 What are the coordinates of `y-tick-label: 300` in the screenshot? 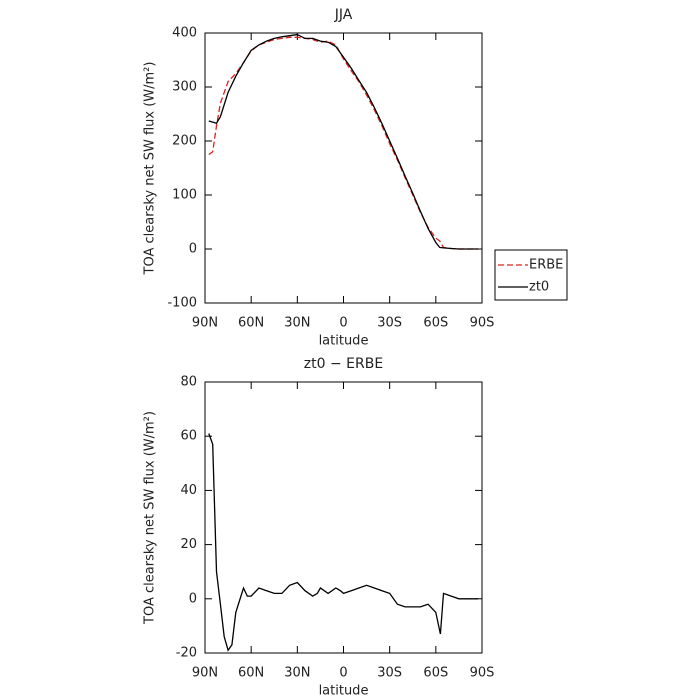 It's located at (184, 87).